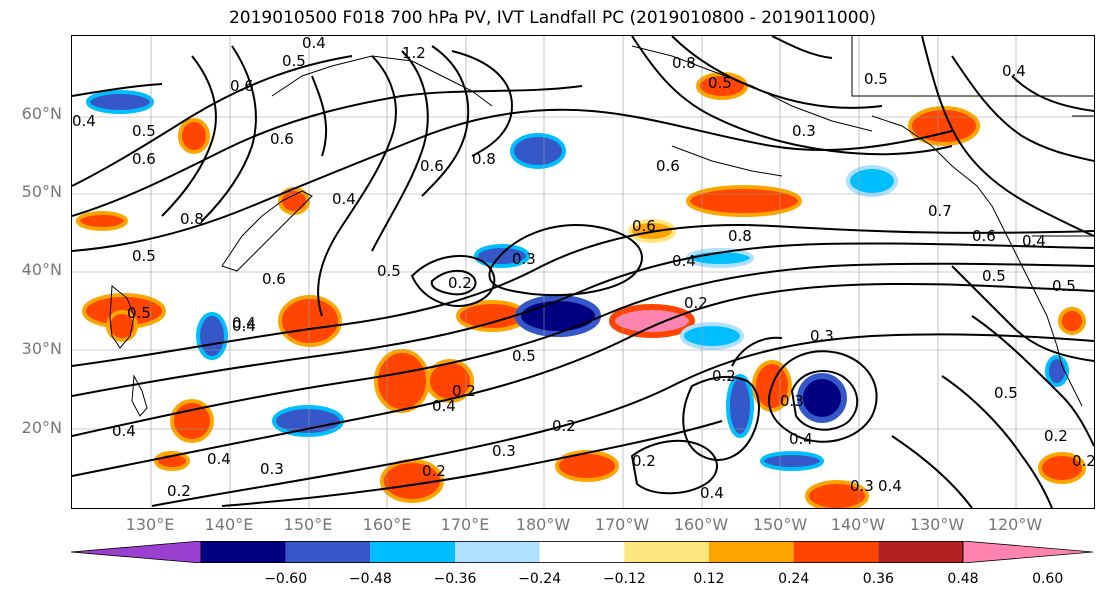  I want to click on colorbar-tick-label: −0.60, so click(286, 579).